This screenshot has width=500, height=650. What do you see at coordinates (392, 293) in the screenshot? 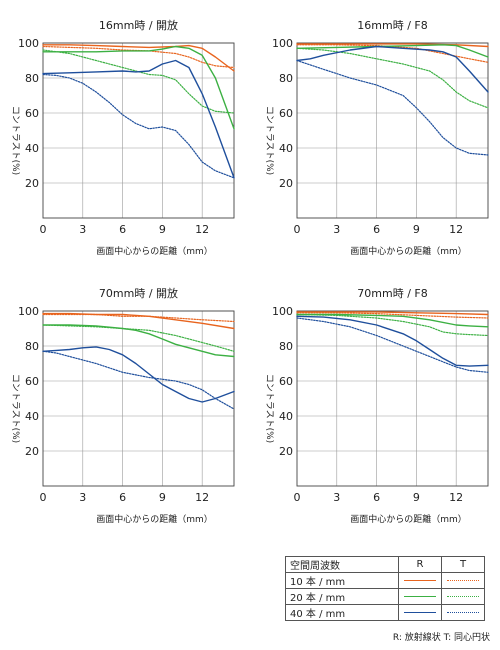
I see `chart-title: 70mm時 / F8` at bounding box center [392, 293].